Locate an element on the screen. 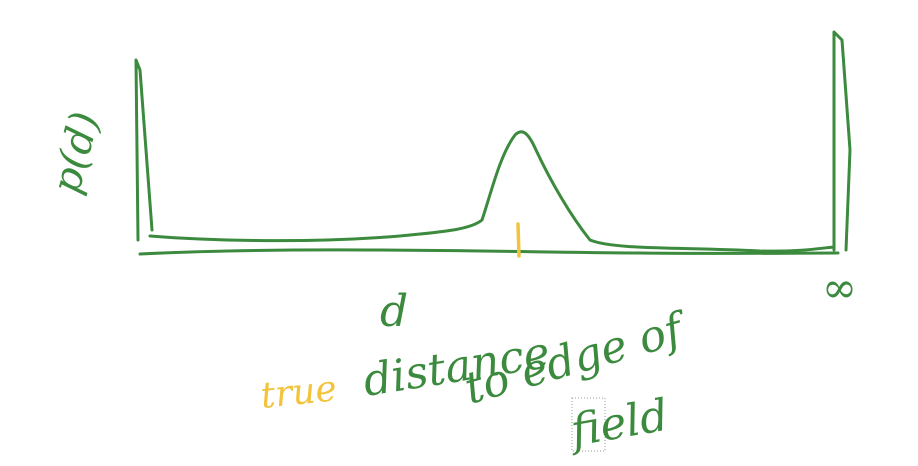  y-axis-label: p(d) is located at coordinates (76, 153).